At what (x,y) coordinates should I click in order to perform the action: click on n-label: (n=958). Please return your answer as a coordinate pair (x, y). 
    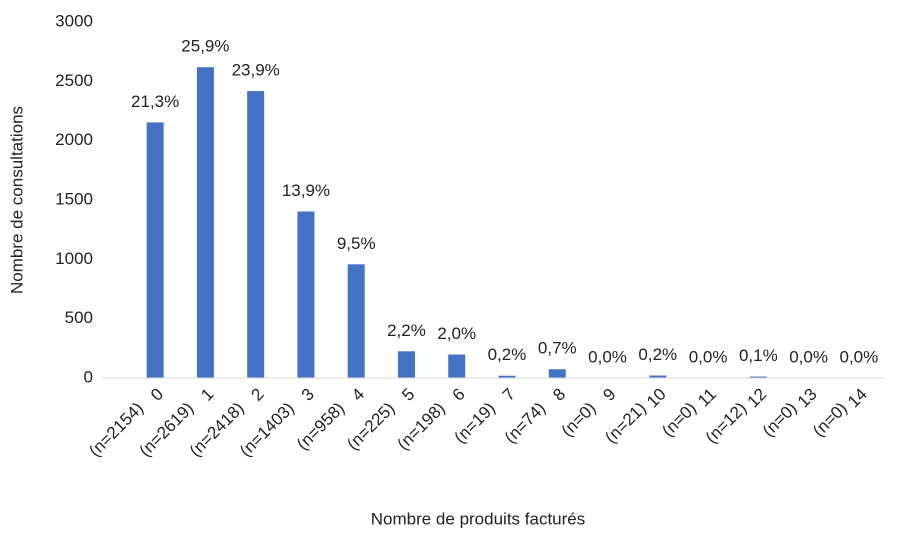
    Looking at the image, I should click on (320, 426).